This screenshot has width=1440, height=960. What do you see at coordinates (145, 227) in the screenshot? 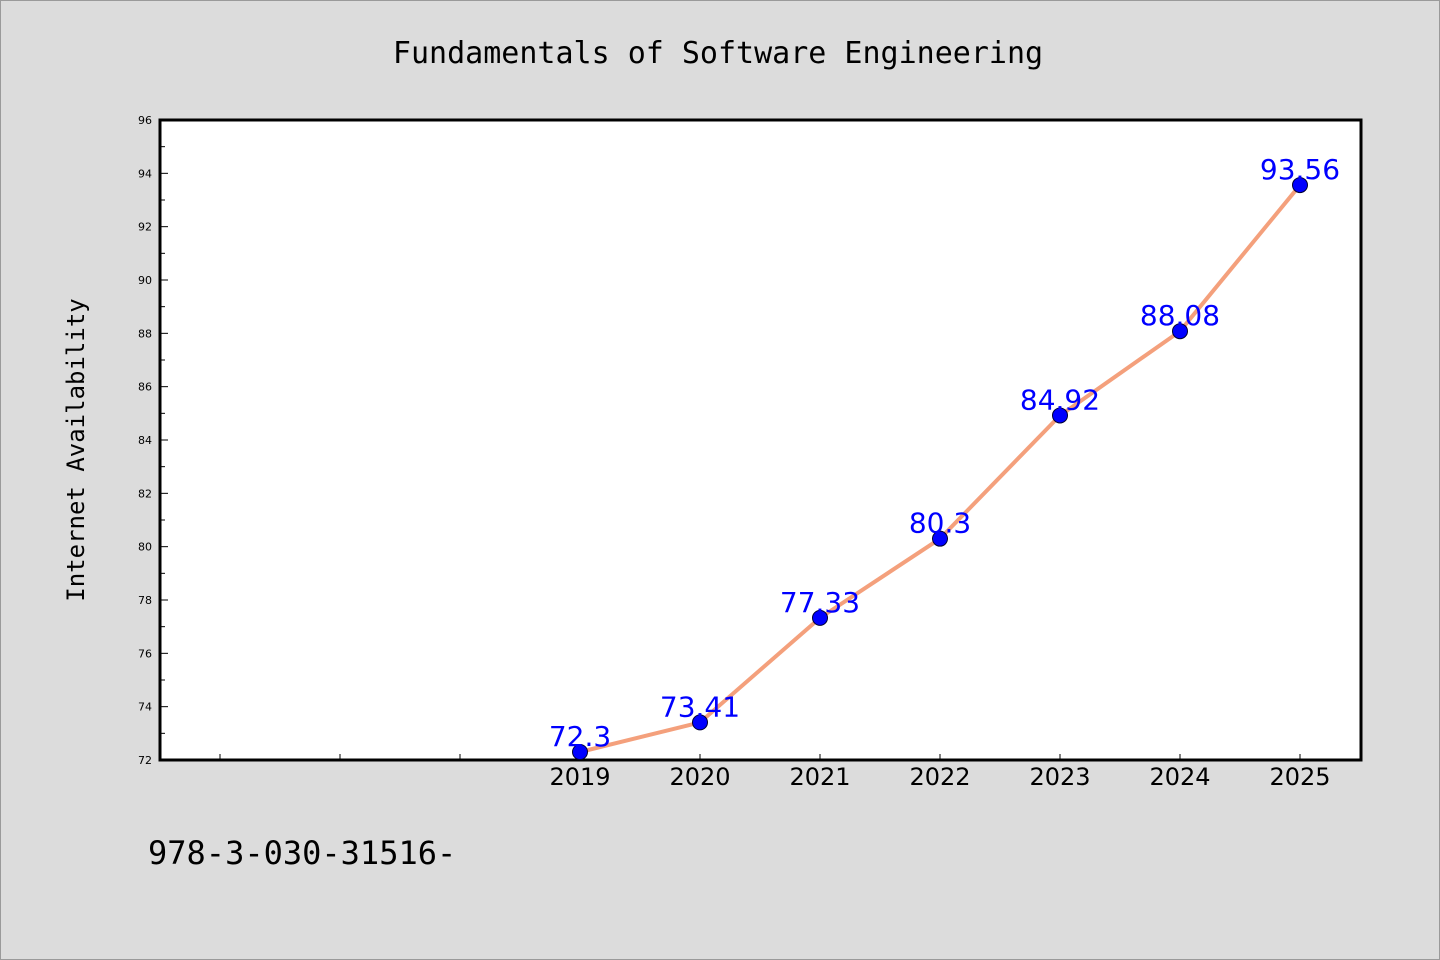
I see `y-tick-label: 92` at bounding box center [145, 227].